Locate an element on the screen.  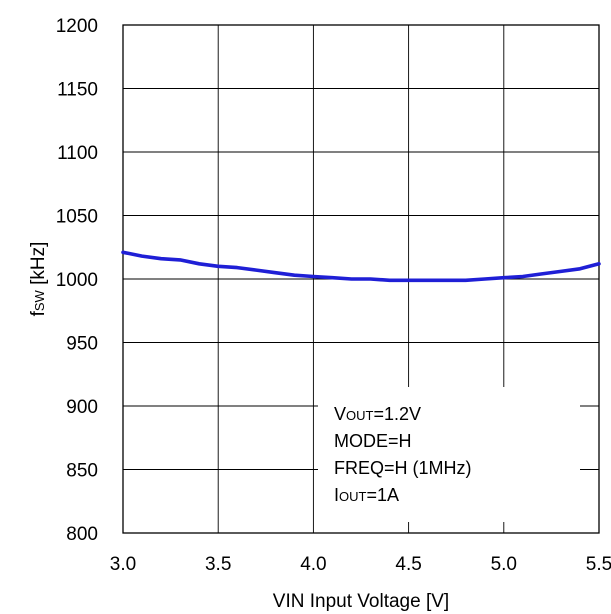
y-axis-label-sub: SW is located at coordinates (39, 300).